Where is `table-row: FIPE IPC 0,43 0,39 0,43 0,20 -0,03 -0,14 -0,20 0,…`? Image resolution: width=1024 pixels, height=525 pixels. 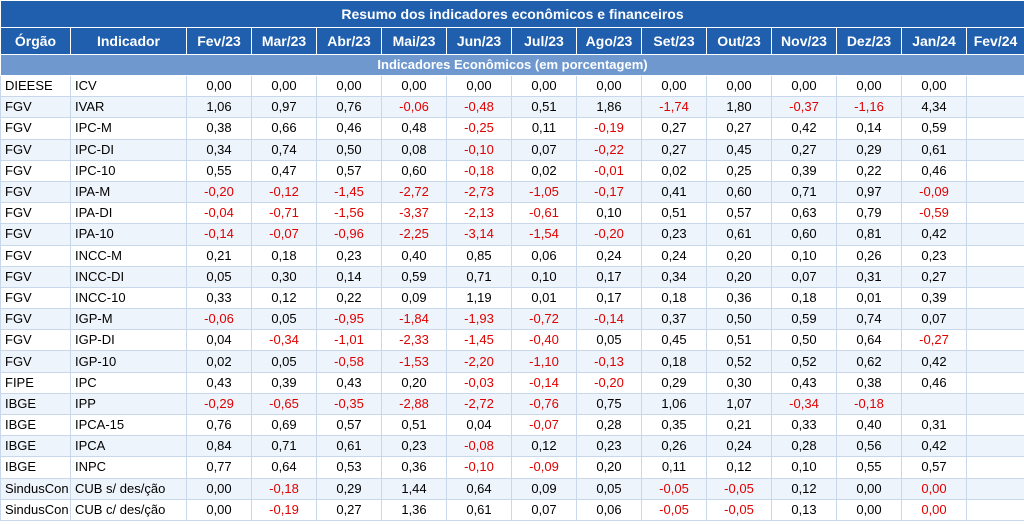
table-row: FIPE IPC 0,43 0,39 0,43 0,20 -0,03 -0,14 -0,20 0,… is located at coordinates (512, 382).